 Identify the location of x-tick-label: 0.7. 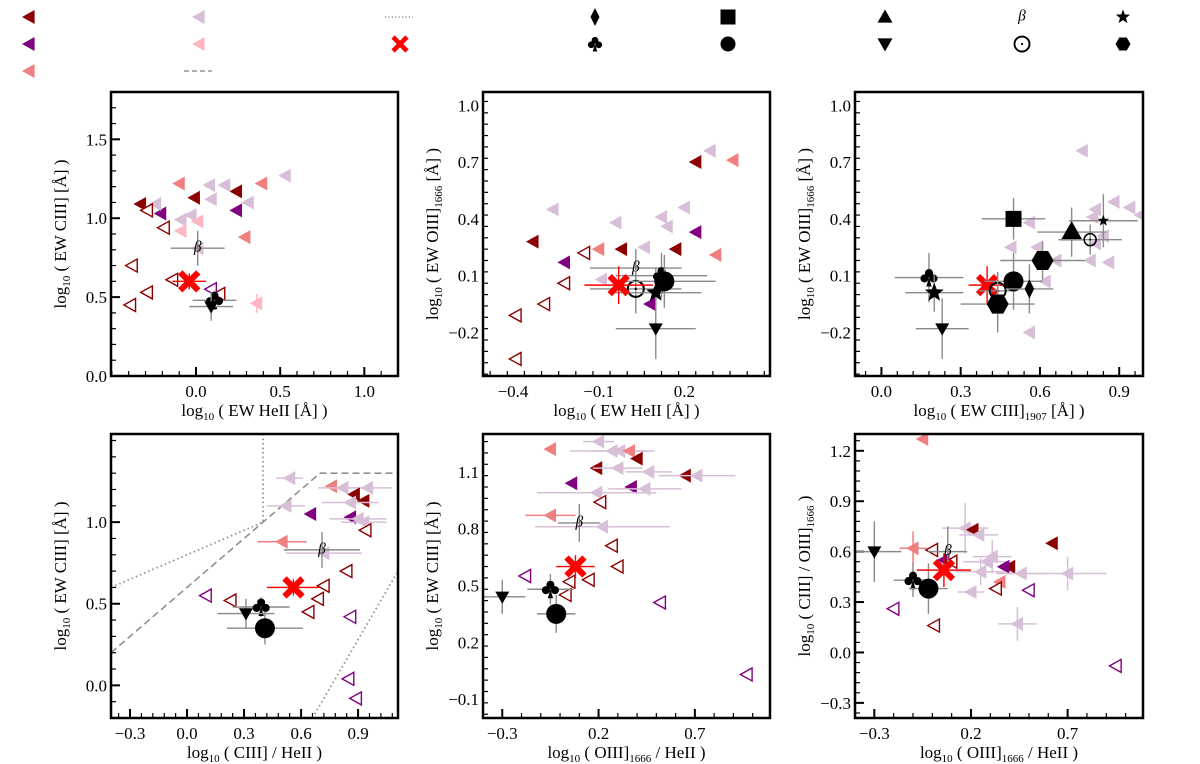
(1068, 733).